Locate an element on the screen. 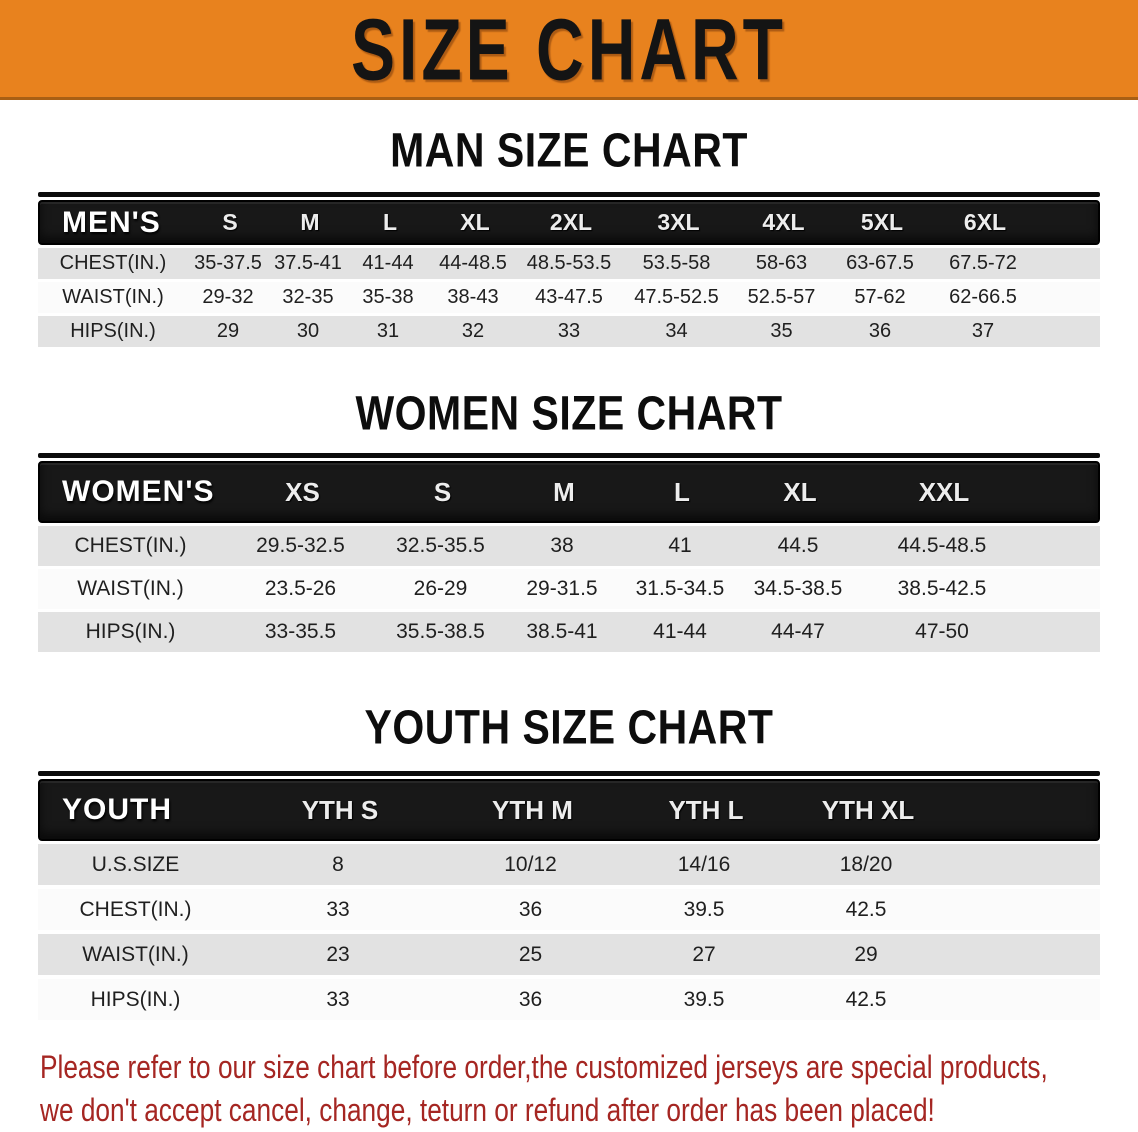 The width and height of the screenshot is (1138, 1132). women-cell: 44.5 is located at coordinates (798, 546).